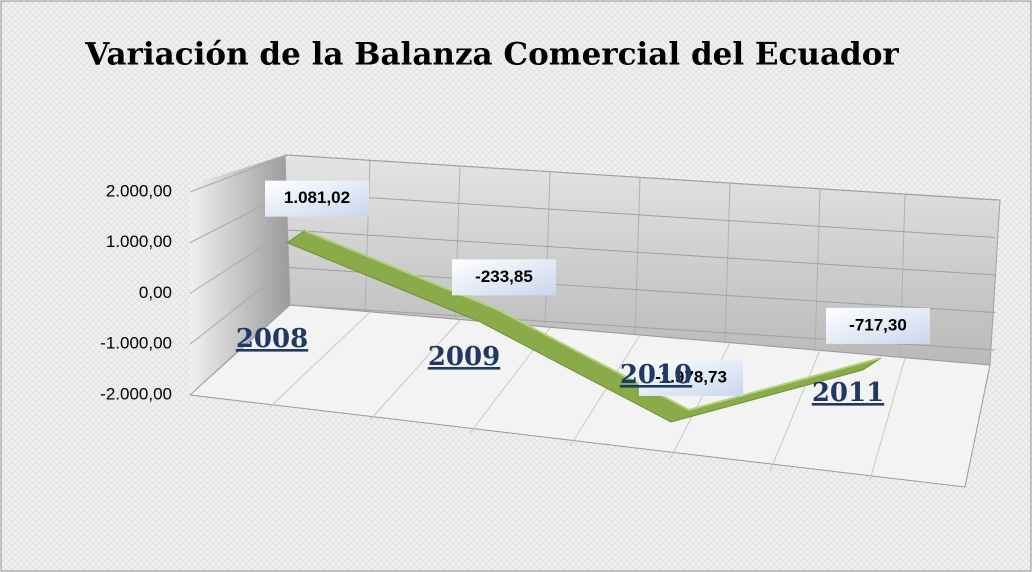 Image resolution: width=1032 pixels, height=572 pixels. I want to click on data-label: -717,30, so click(878, 324).